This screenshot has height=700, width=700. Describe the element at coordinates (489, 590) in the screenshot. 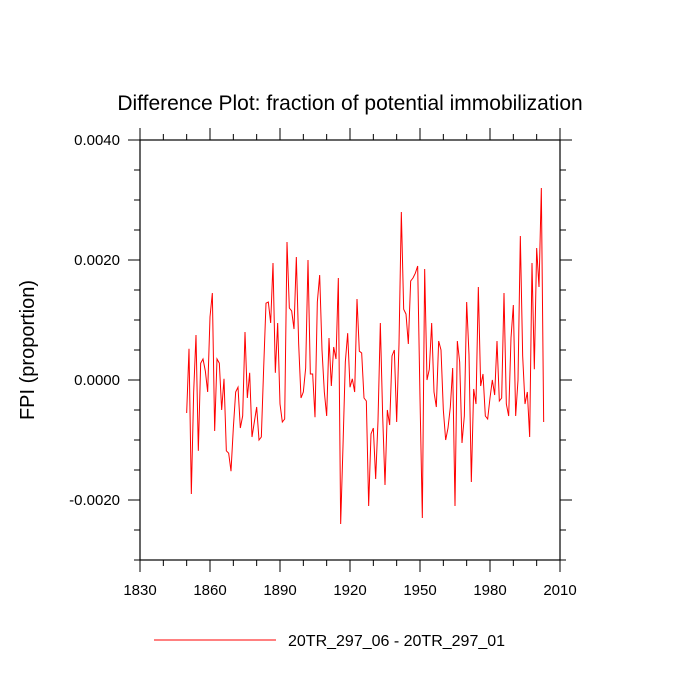

I see `x-tick-label: 1980` at that location.